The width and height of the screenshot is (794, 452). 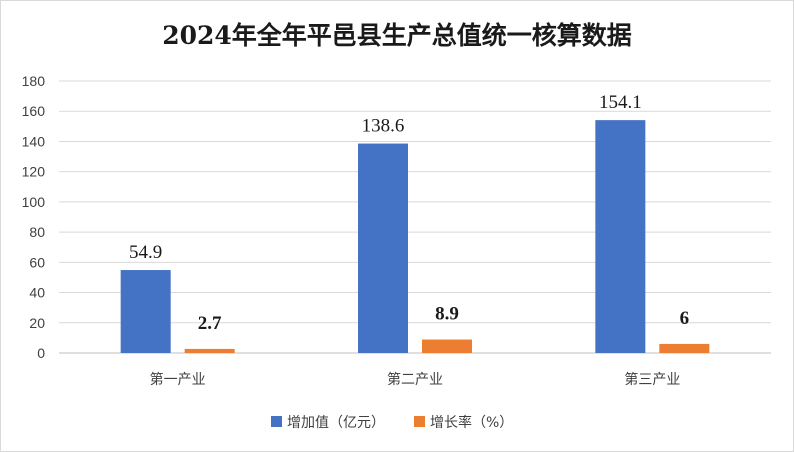 What do you see at coordinates (210, 323) in the screenshot?
I see `data-label: 2.7` at bounding box center [210, 323].